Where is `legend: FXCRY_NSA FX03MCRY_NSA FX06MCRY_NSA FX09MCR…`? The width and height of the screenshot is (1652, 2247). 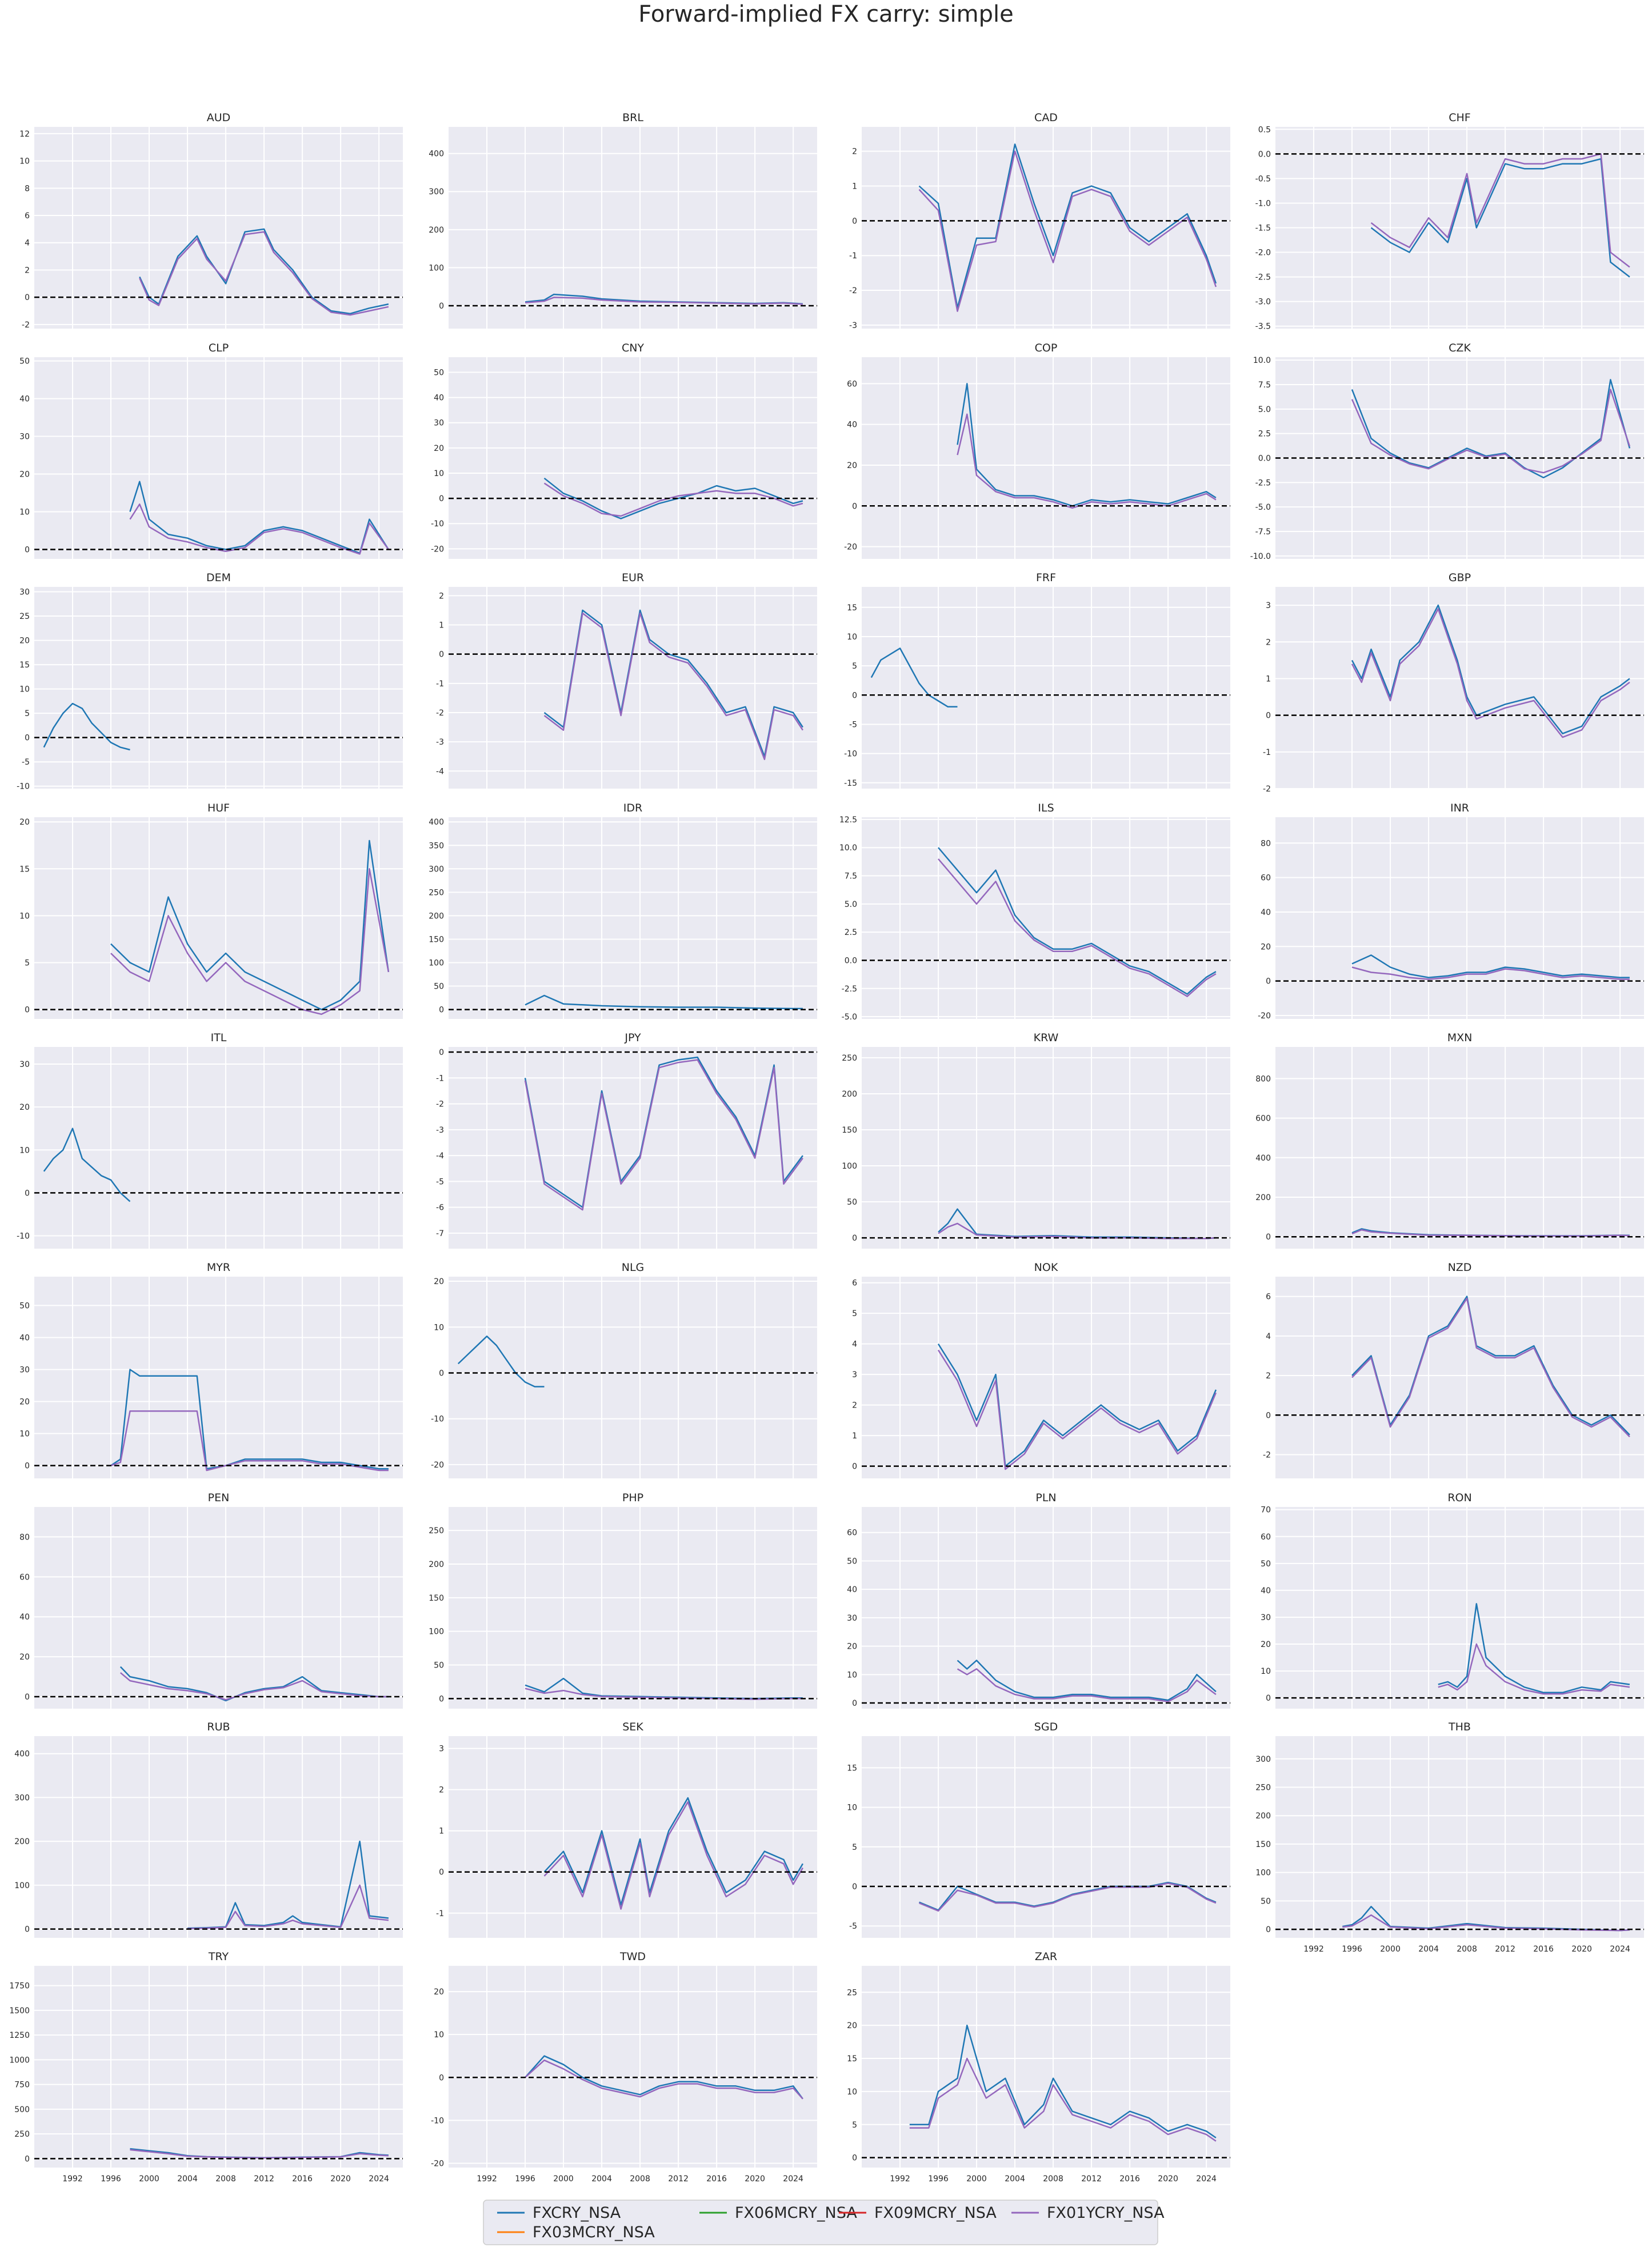
legend: FXCRY_NSA FX03MCRY_NSA FX06MCRY_NSA FX09MCR… is located at coordinates (824, 2222).